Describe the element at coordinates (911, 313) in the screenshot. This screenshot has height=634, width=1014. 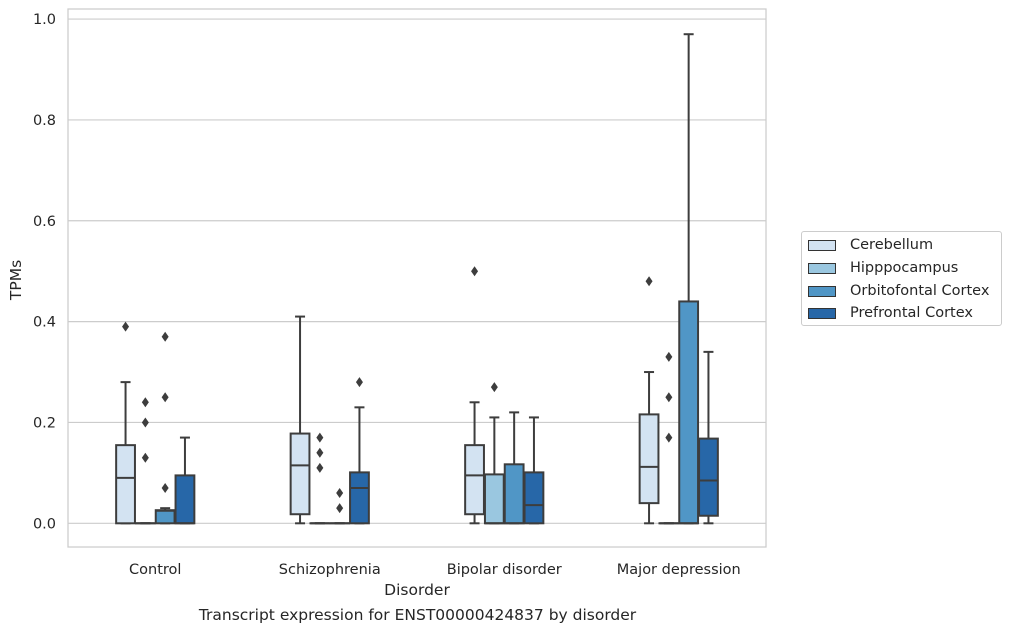
I see `legend-label-prefrontal: Prefrontal Cortex` at that location.